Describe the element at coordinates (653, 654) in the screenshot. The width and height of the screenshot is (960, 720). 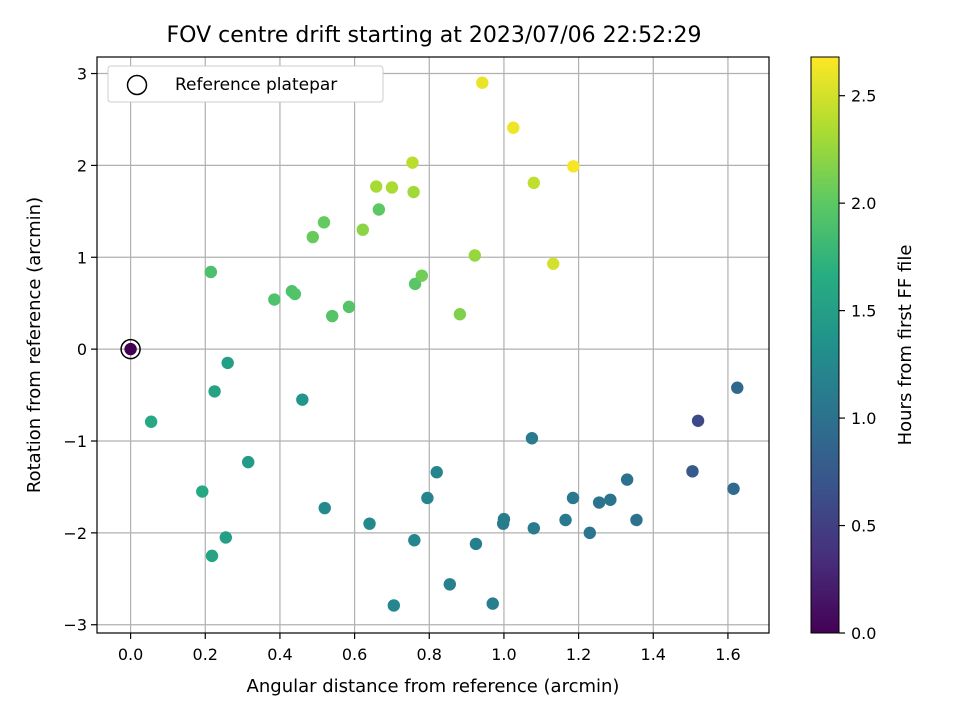
I see `x-tick-label: 1.4` at that location.